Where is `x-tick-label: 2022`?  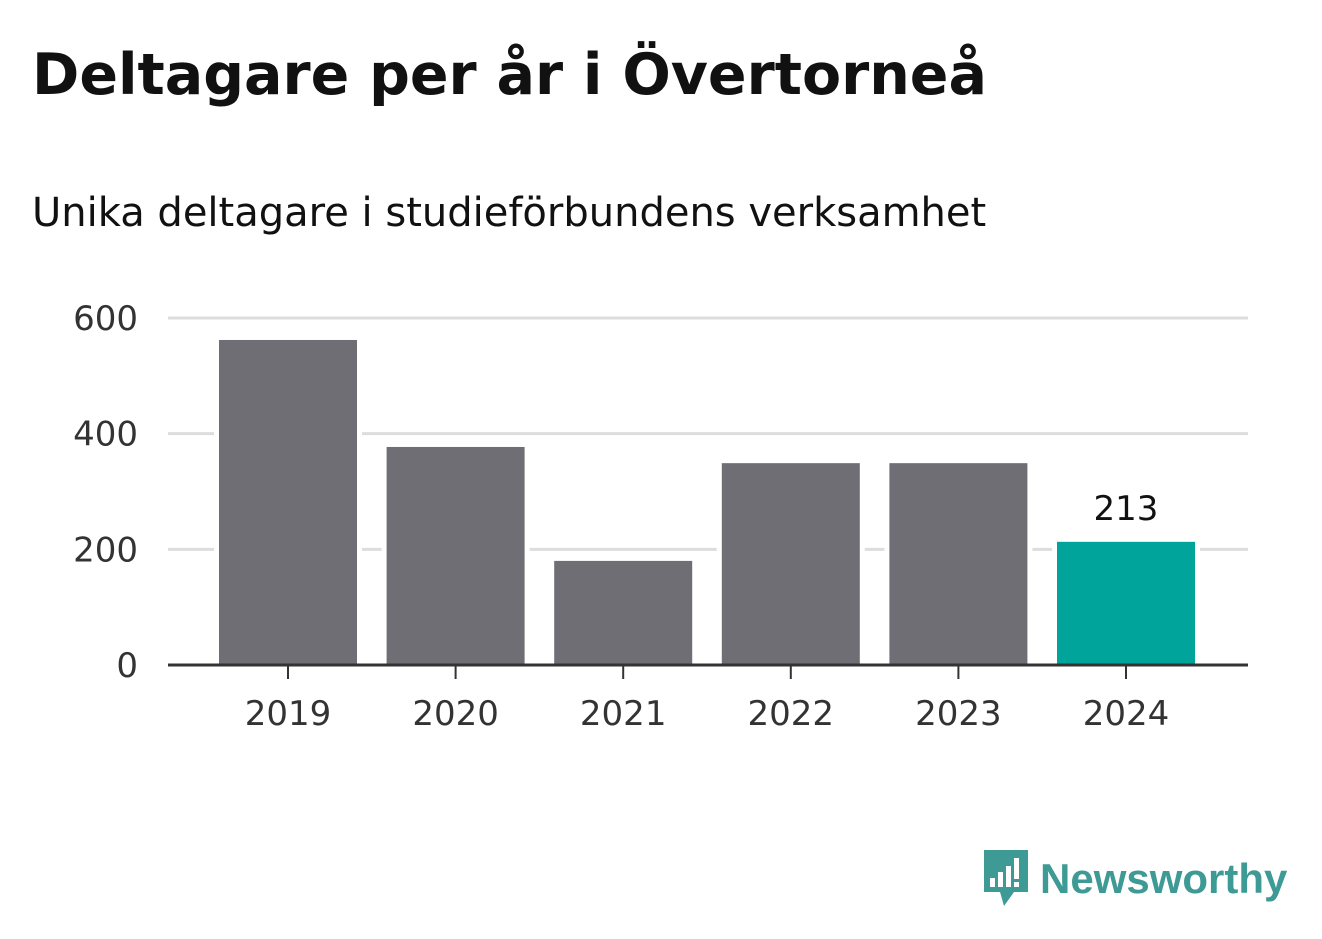 x-tick-label: 2022 is located at coordinates (791, 714).